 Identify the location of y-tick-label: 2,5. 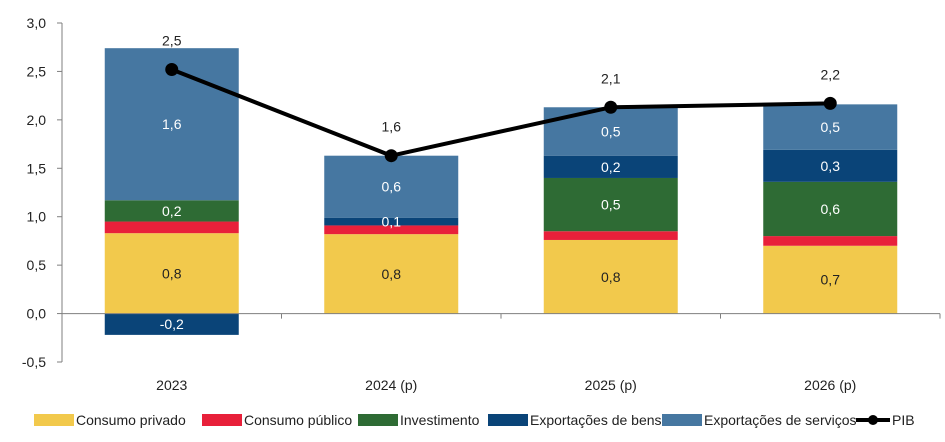
(37, 71).